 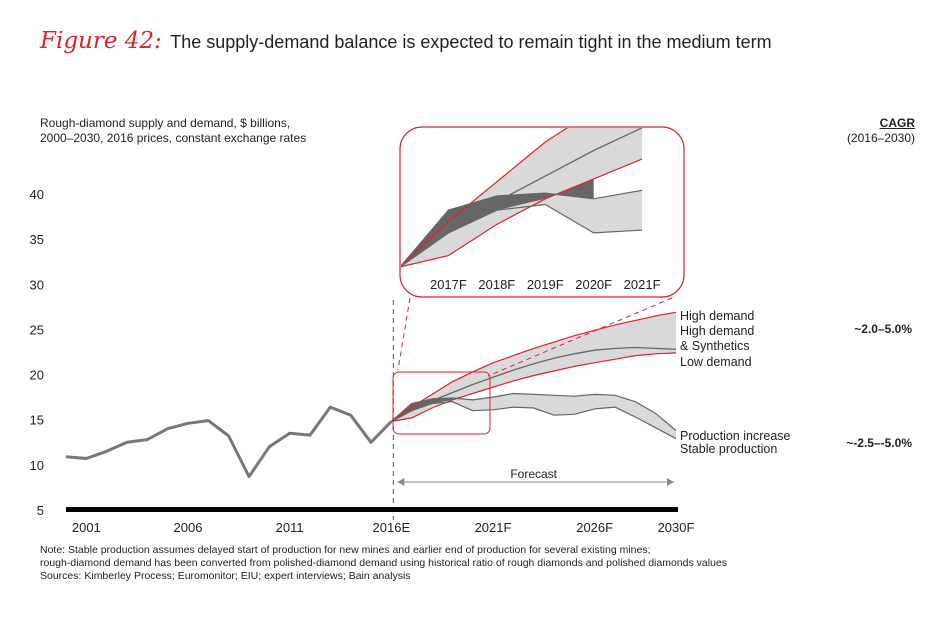 I want to click on zoom-connector-left, so click(x=404, y=334).